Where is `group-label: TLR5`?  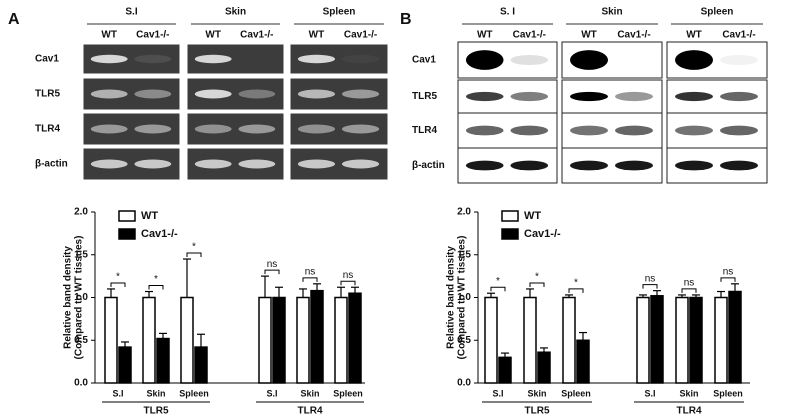 group-label: TLR5 is located at coordinates (156, 411).